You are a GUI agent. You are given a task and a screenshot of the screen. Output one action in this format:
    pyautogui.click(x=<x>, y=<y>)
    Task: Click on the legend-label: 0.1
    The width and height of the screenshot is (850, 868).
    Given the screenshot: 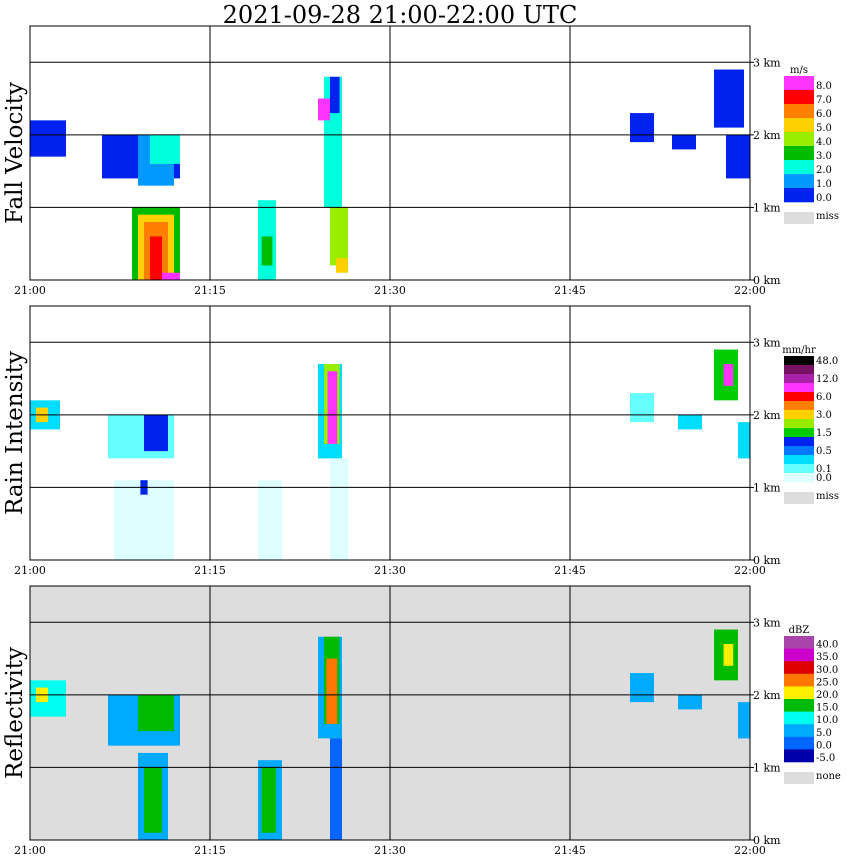 What is the action you would take?
    pyautogui.click(x=824, y=469)
    